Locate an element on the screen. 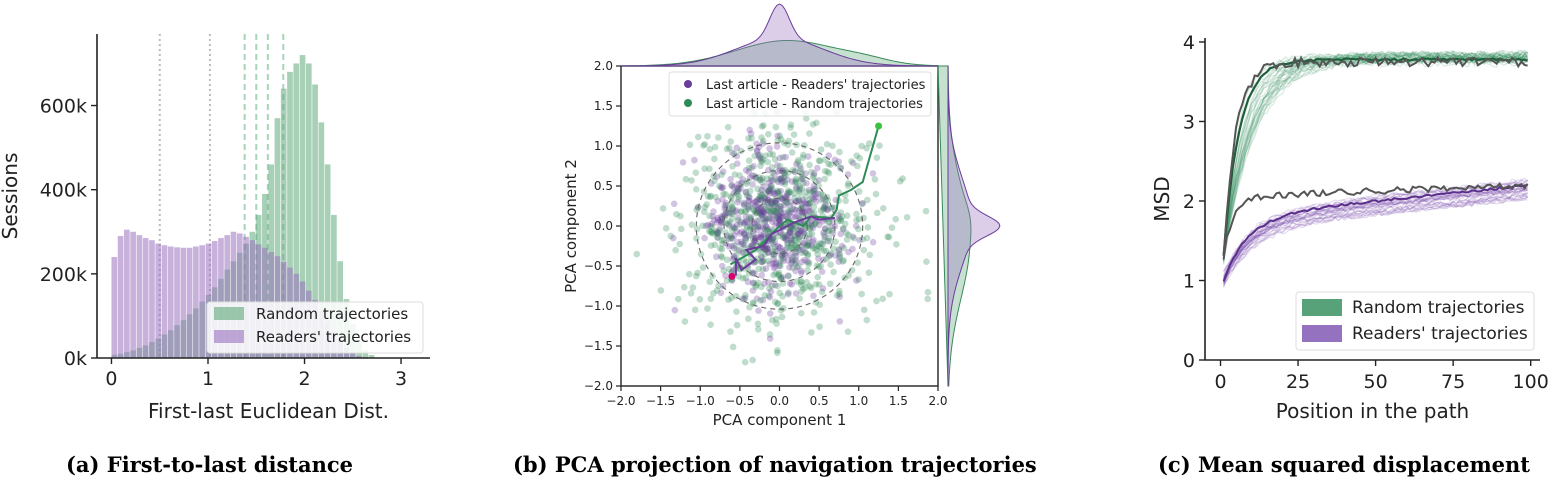 The height and width of the screenshot is (487, 1549). x-tick-label: −1.0 is located at coordinates (700, 401).